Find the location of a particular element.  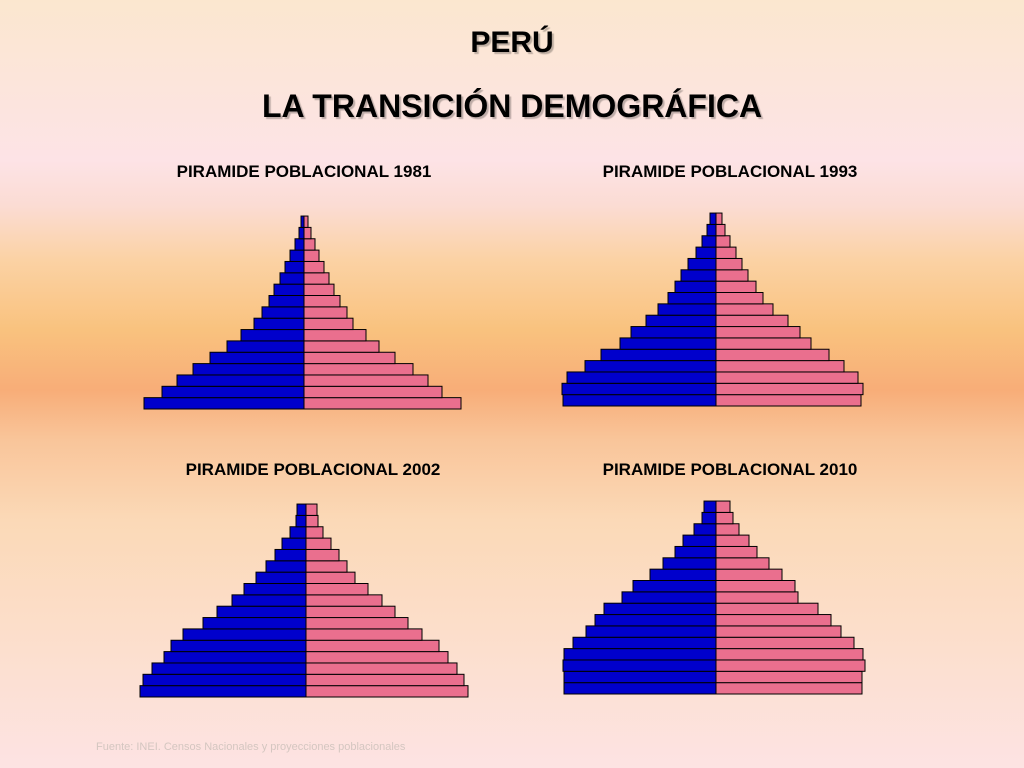

chart-title-2010: PIRAMIDE POBLACIONAL 2010 is located at coordinates (730, 469).